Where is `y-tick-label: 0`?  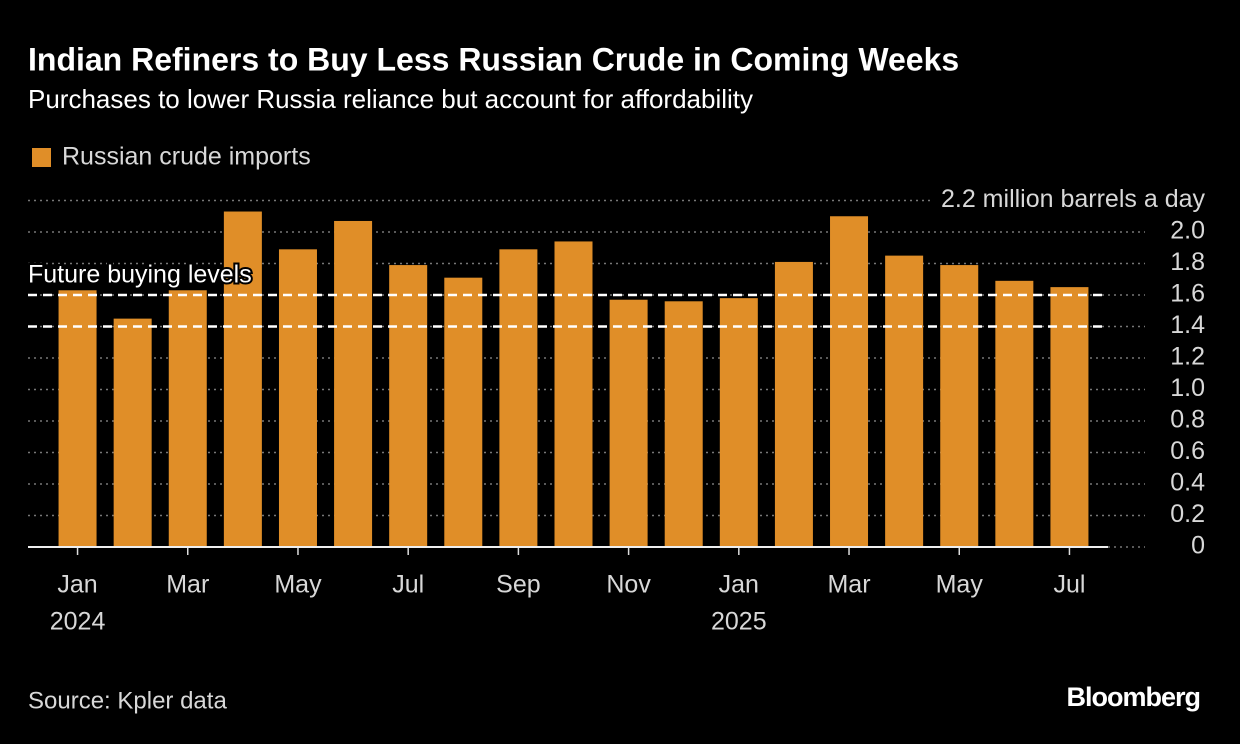
y-tick-label: 0 is located at coordinates (1198, 546).